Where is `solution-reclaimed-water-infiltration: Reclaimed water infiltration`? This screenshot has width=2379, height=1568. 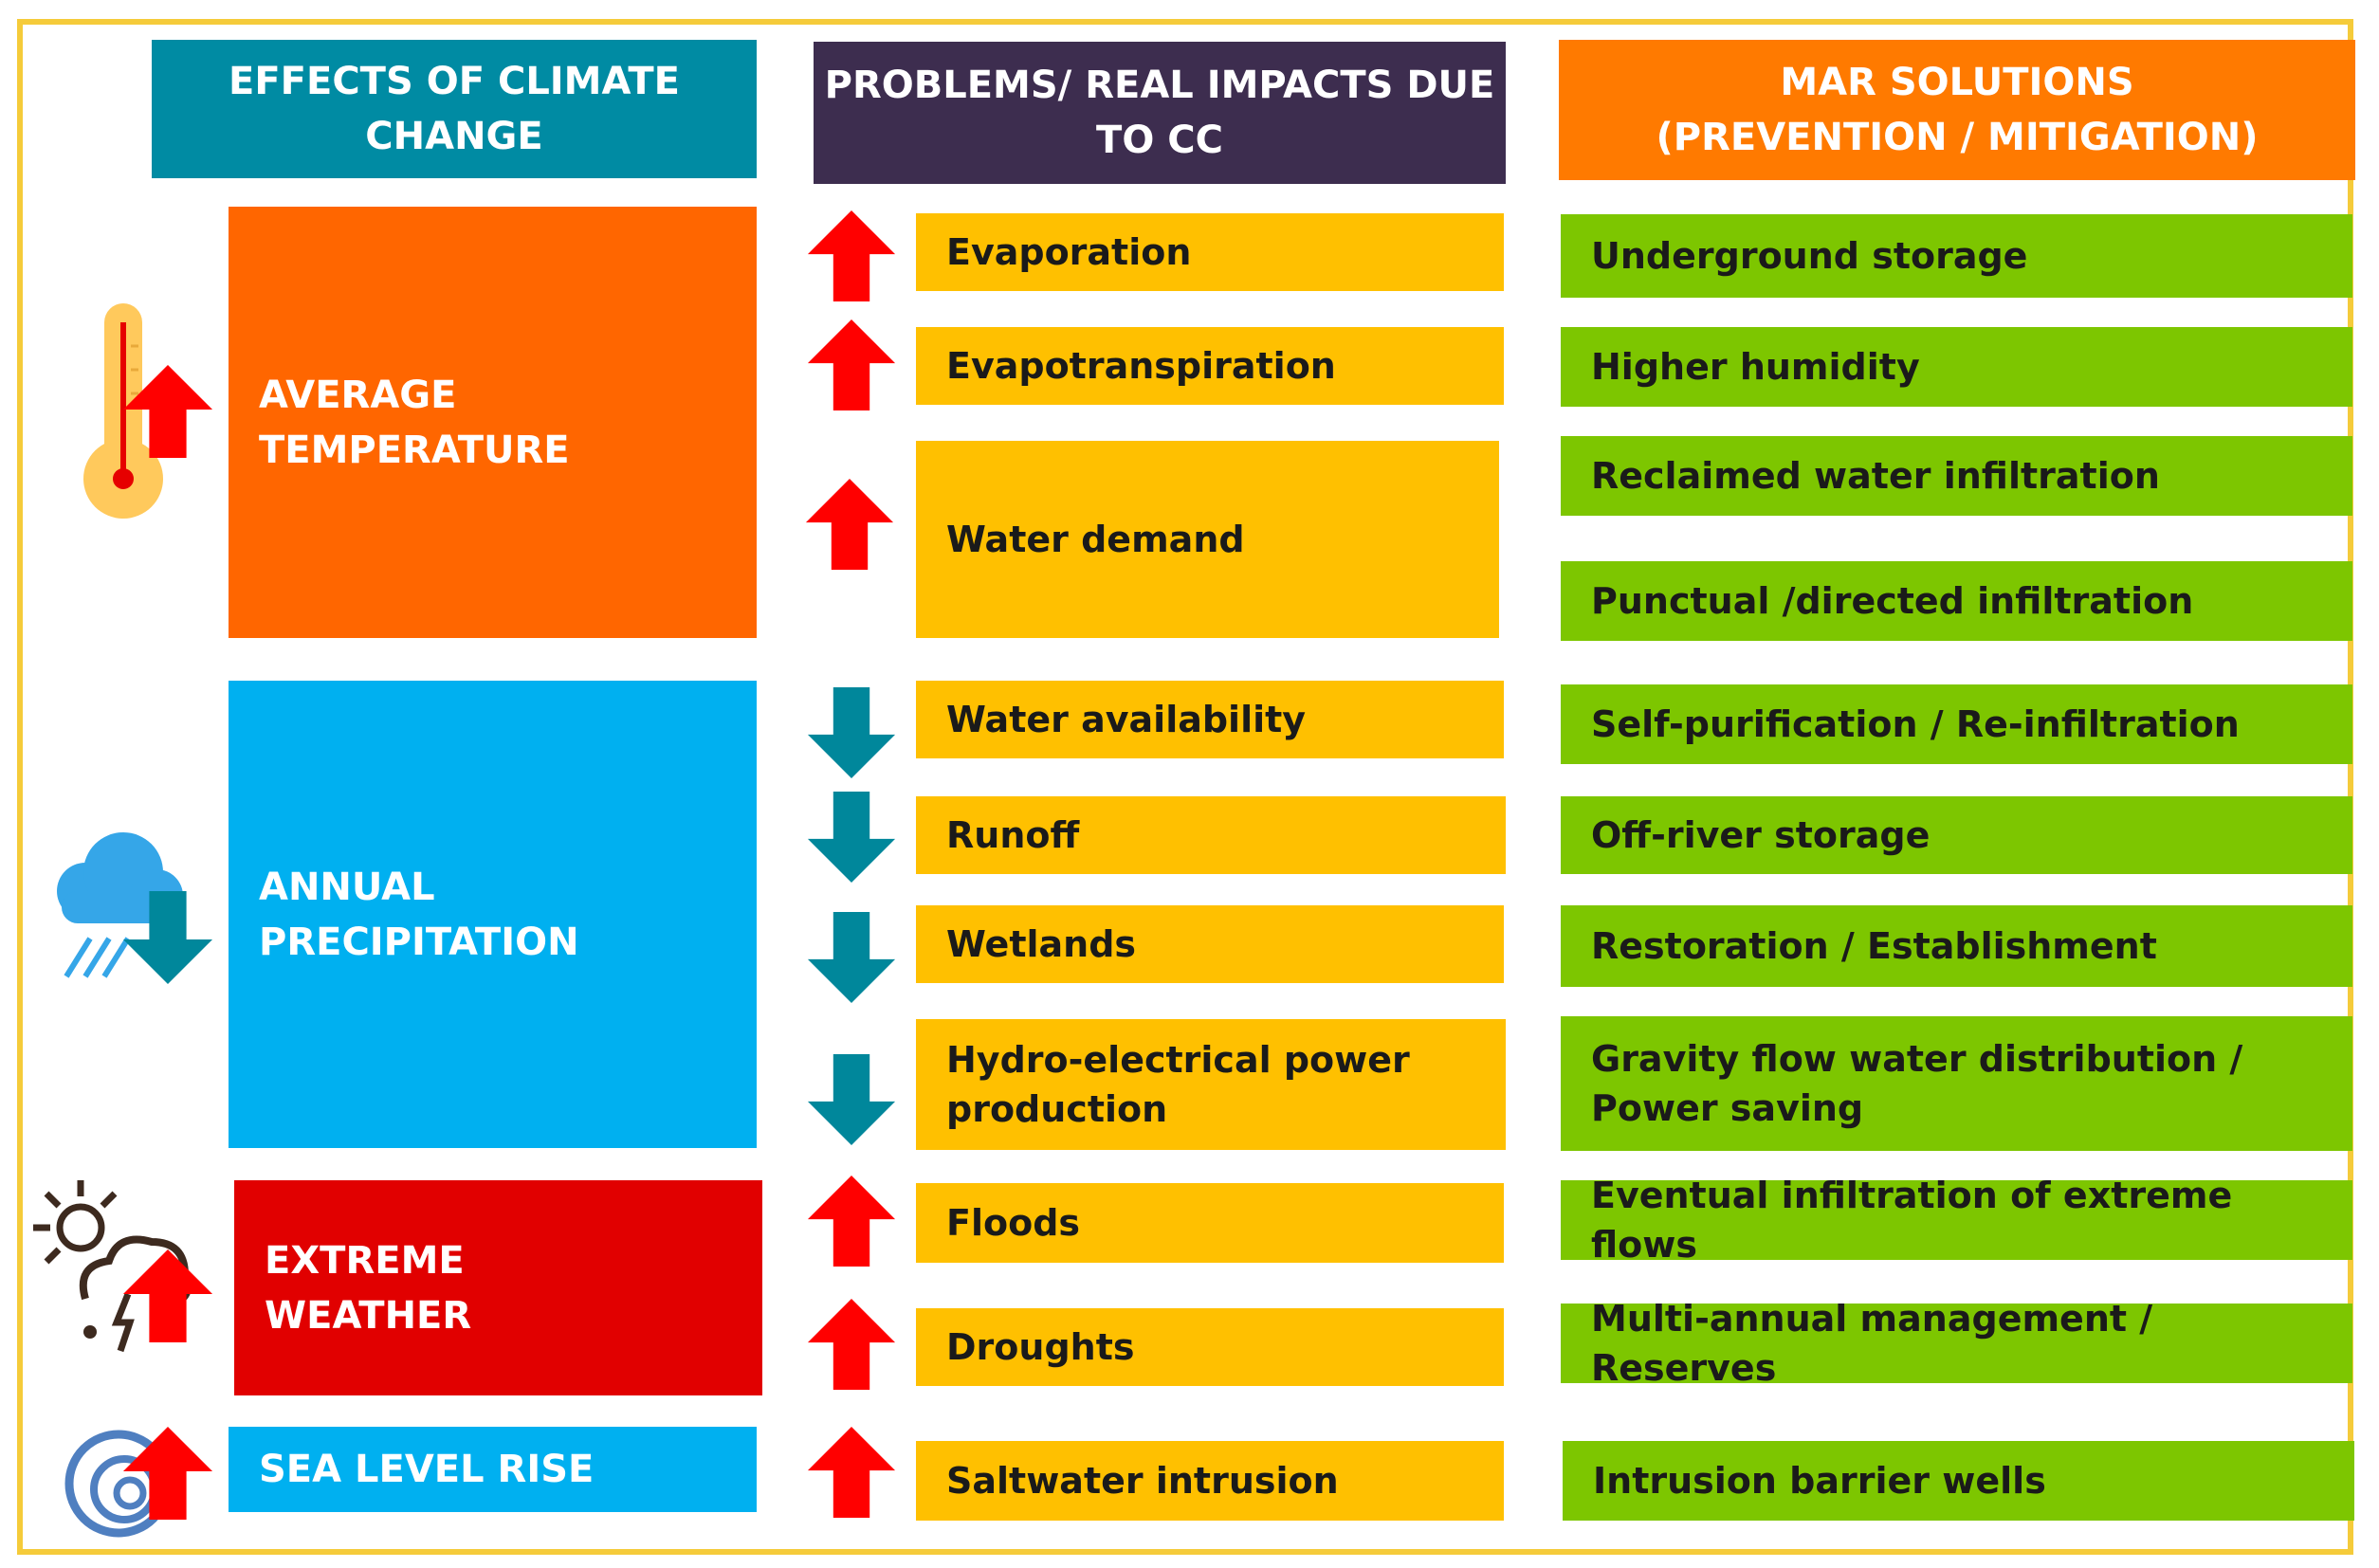
solution-reclaimed-water-infiltration: Reclaimed water infiltration is located at coordinates (1957, 476).